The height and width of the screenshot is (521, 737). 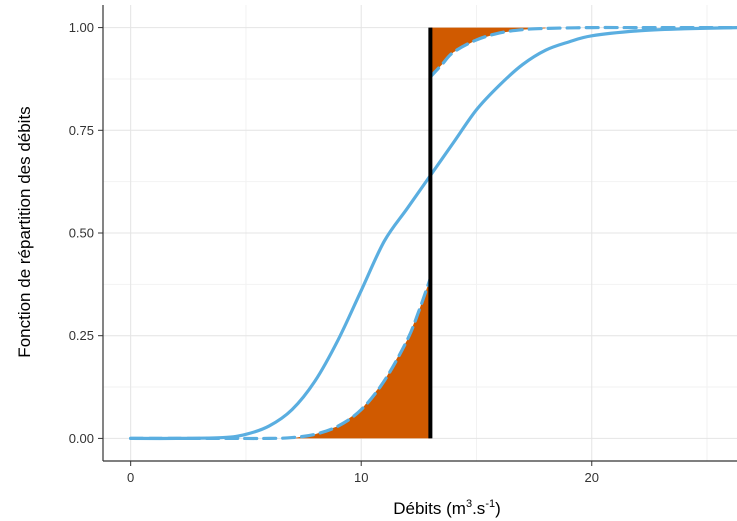 I want to click on y-tick-label: 1.00, so click(x=81, y=27).